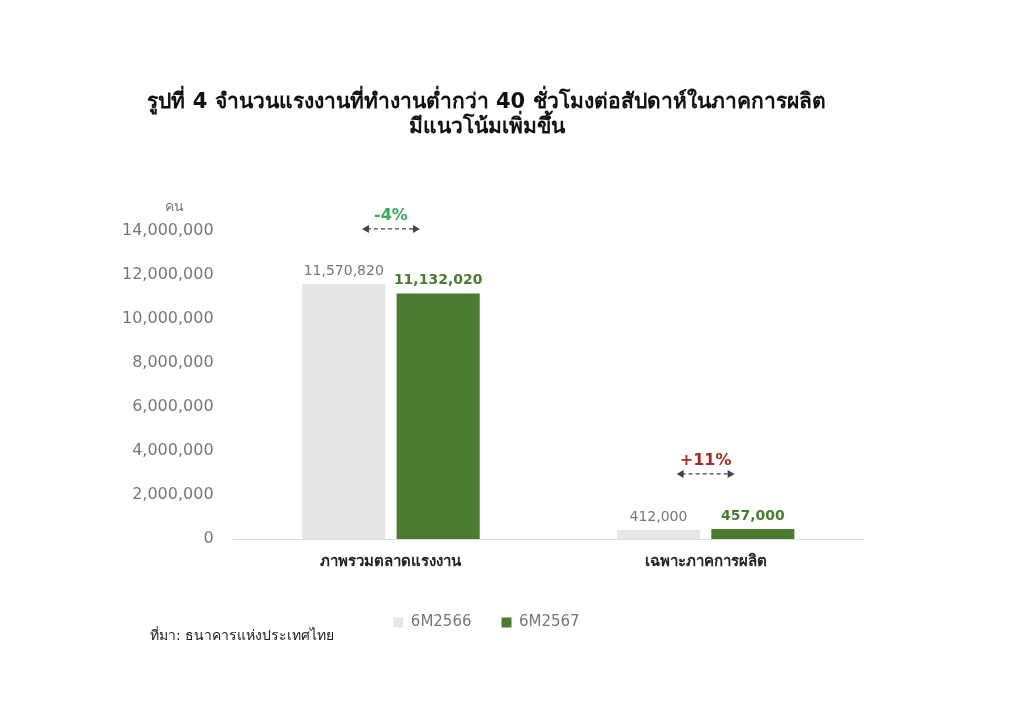  I want to click on data-label: 11,132,020, so click(438, 279).